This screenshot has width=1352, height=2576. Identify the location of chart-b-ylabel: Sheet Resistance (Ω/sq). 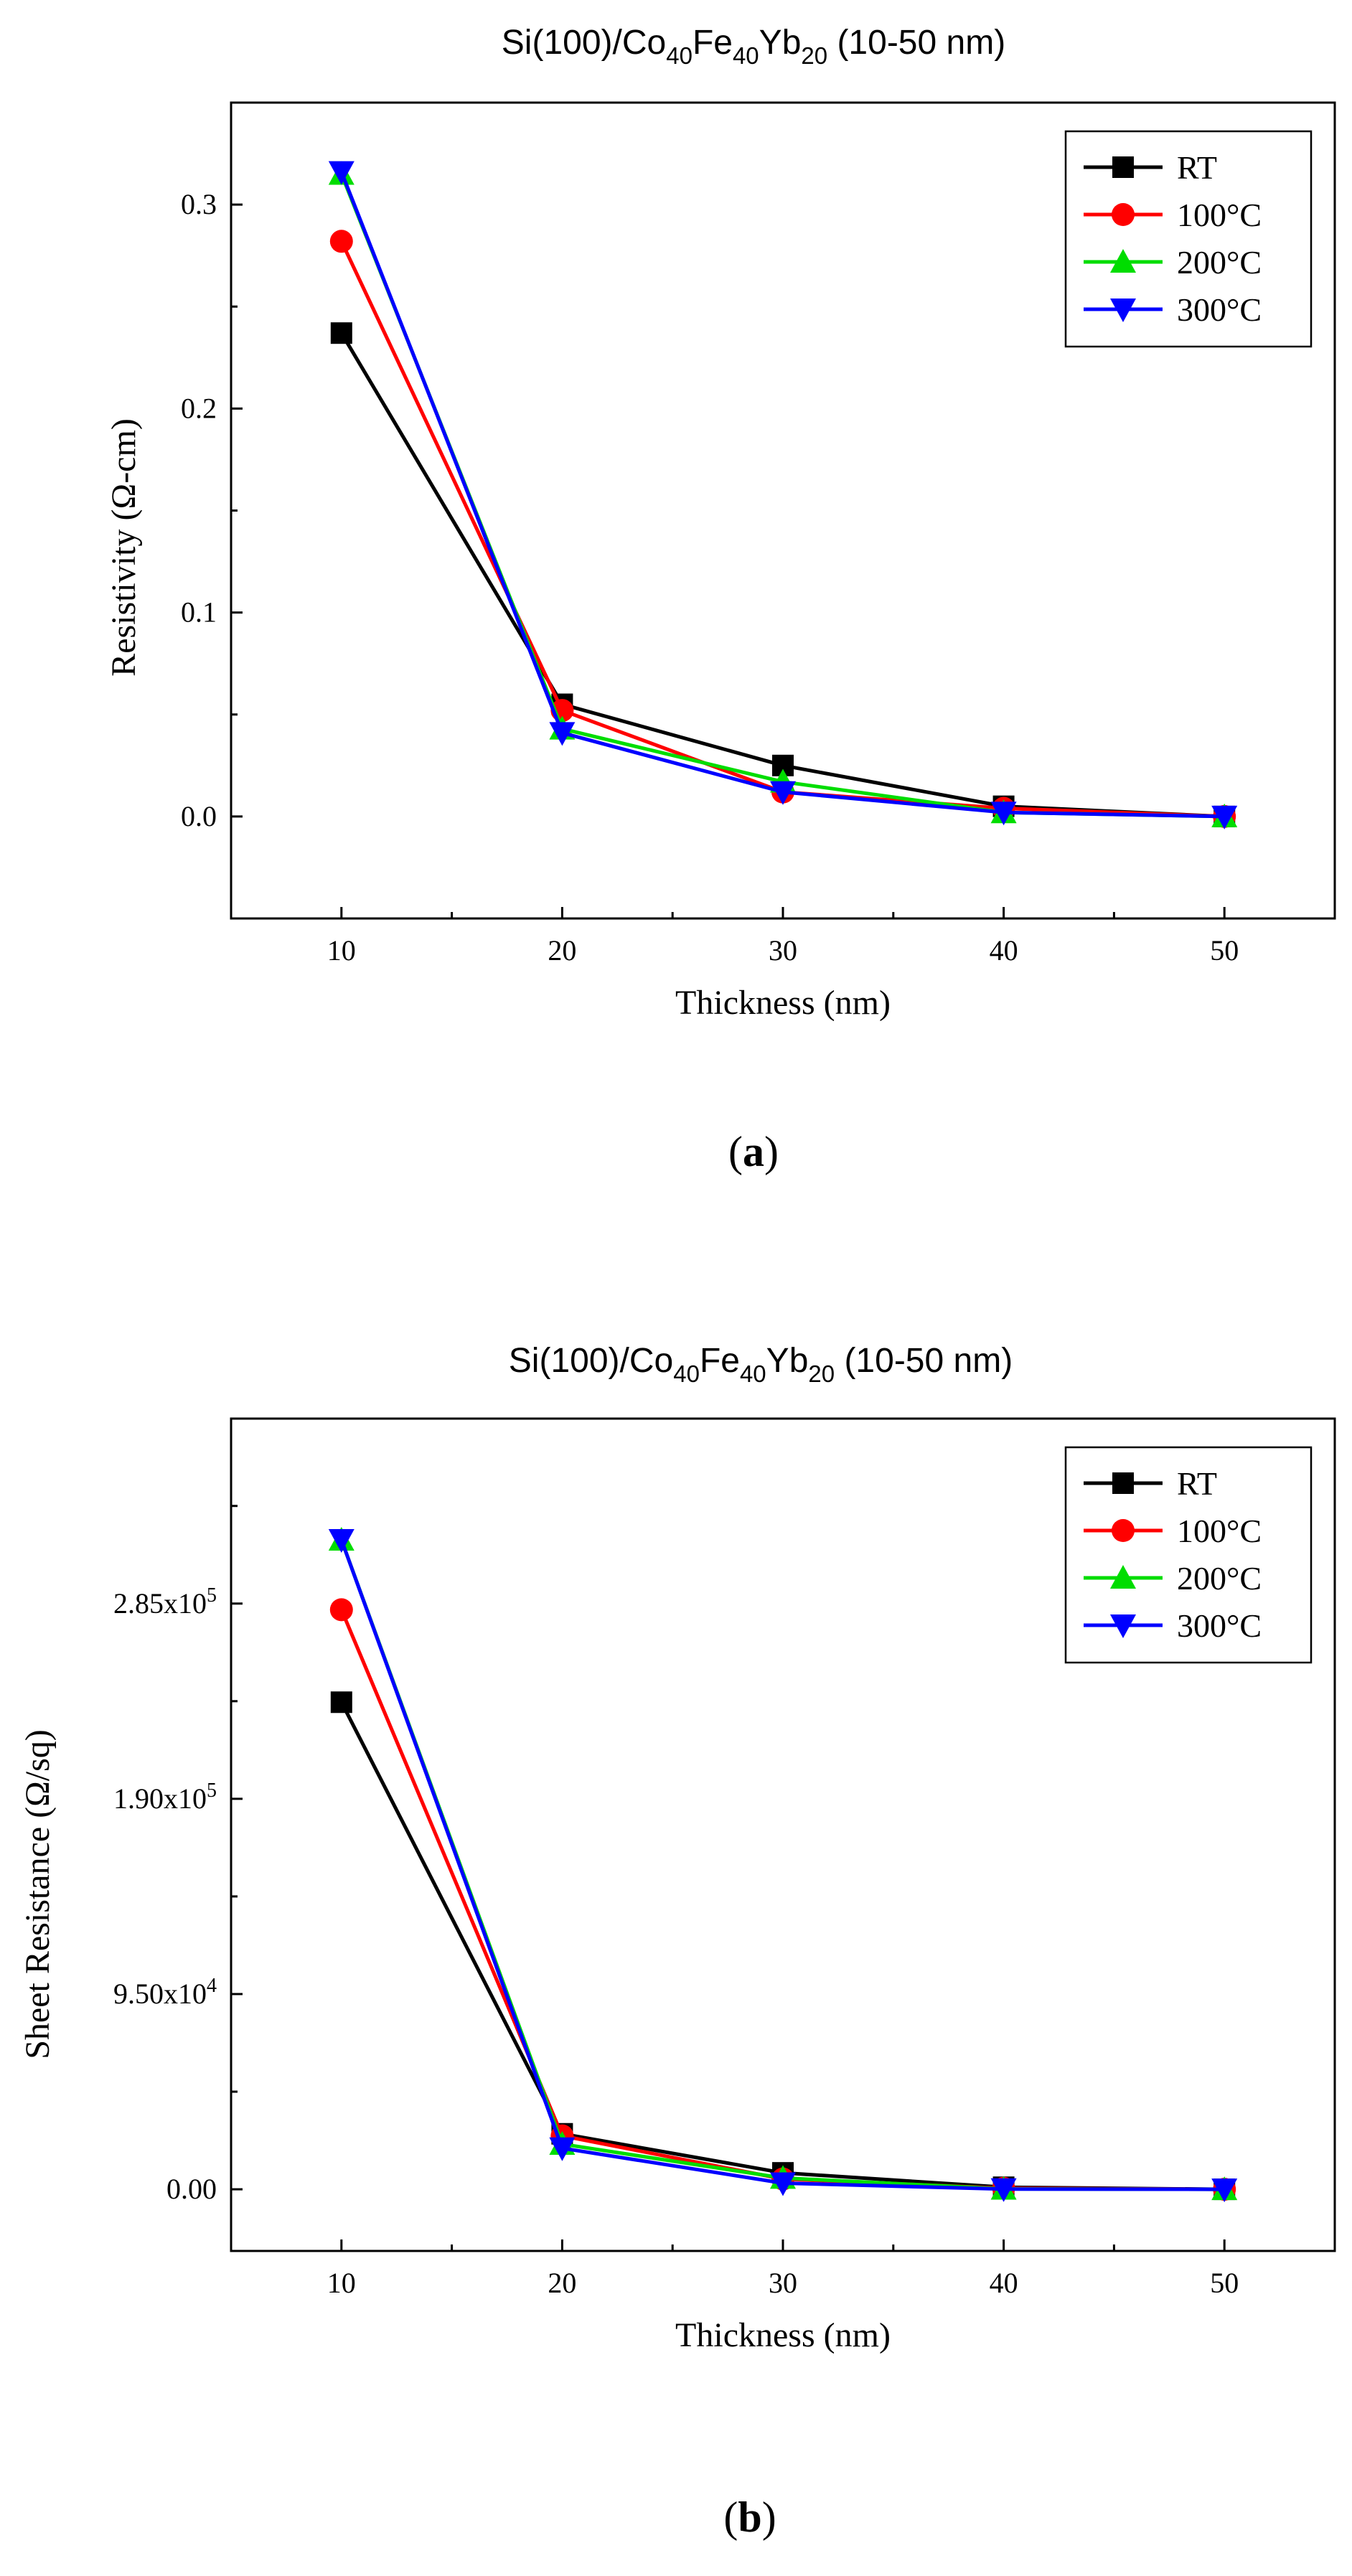
(38, 1894).